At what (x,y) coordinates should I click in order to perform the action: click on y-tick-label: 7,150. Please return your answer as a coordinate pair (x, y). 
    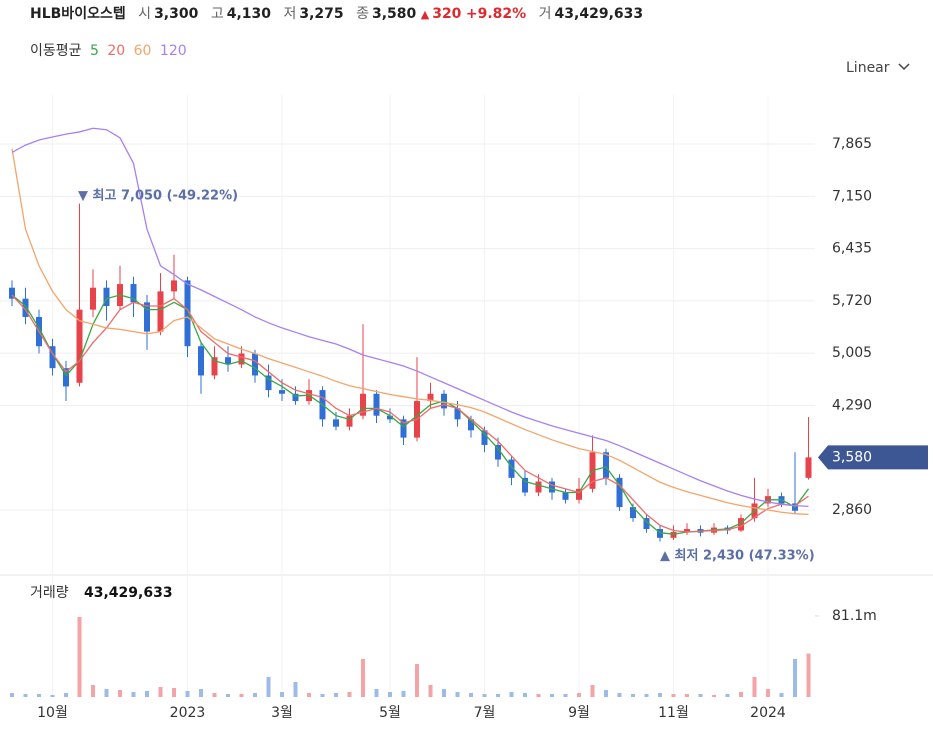
    Looking at the image, I should click on (852, 196).